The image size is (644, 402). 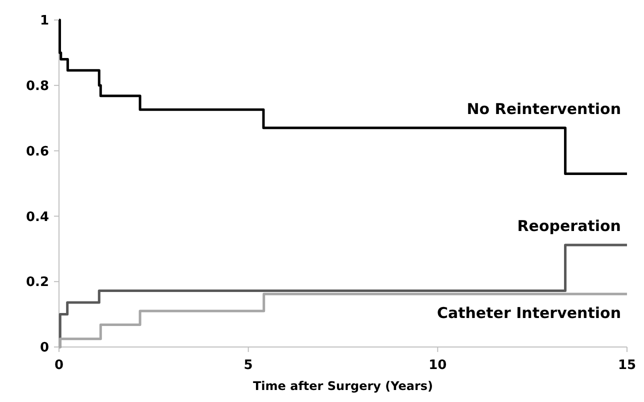 What do you see at coordinates (437, 365) in the screenshot?
I see `x-tick-label: 10` at bounding box center [437, 365].